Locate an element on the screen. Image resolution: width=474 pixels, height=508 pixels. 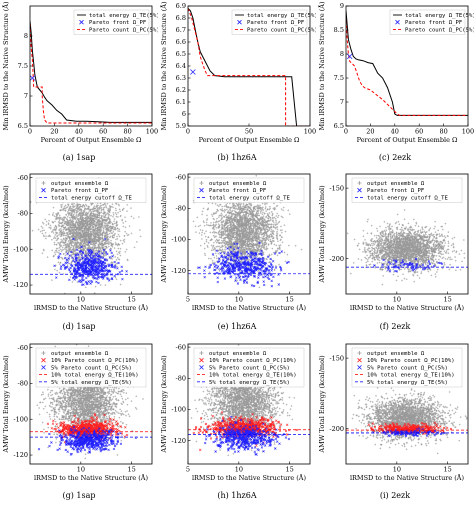
caption-b: (b) 1hz6A is located at coordinates (237, 157).